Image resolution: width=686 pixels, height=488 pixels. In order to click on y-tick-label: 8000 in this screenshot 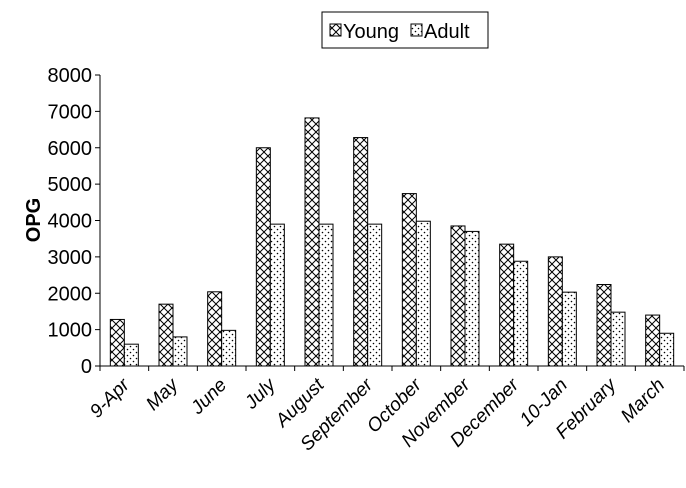, I will do `click(70, 76)`.